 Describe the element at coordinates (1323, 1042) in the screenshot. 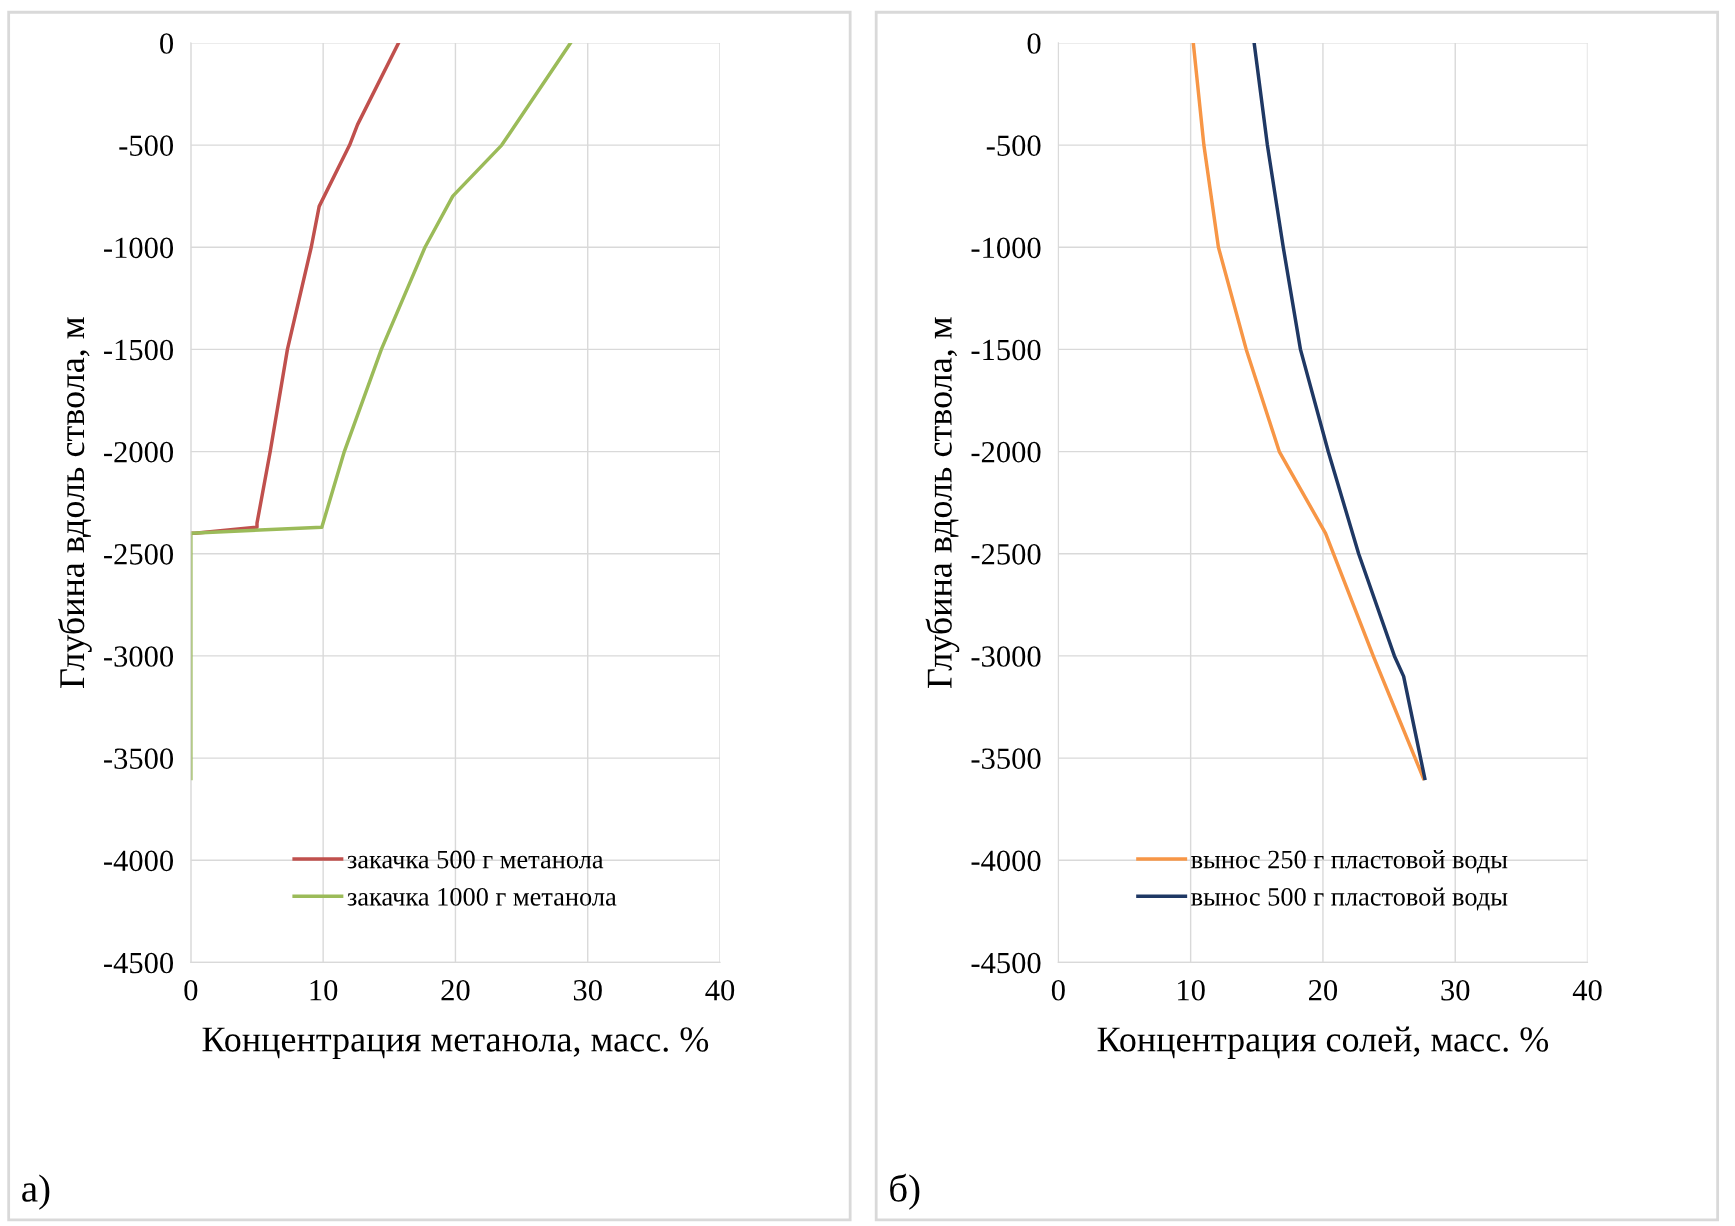

I see `x-axis-title: Концентрация солей, масс. %` at that location.